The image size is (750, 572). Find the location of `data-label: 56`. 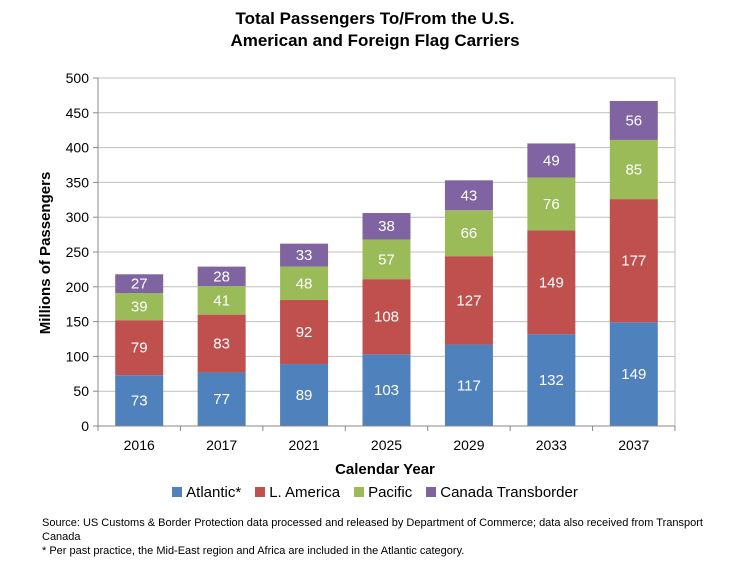

data-label: 56 is located at coordinates (633, 120).